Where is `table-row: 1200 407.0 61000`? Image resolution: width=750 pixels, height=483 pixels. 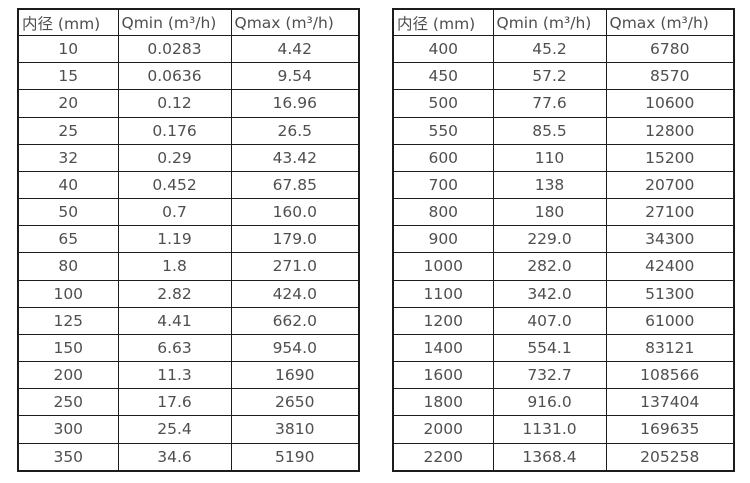 table-row: 1200 407.0 61000 is located at coordinates (563, 320).